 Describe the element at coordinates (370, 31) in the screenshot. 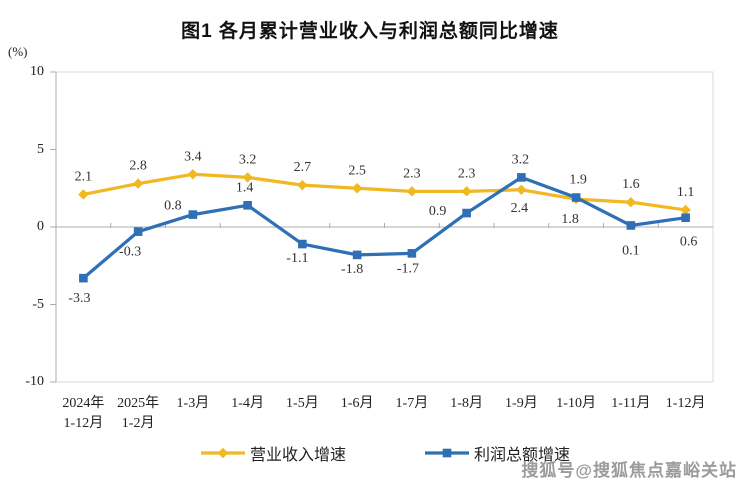

I see `chart-title: 图1 各月累计营业收入与利润总额同比增速` at that location.